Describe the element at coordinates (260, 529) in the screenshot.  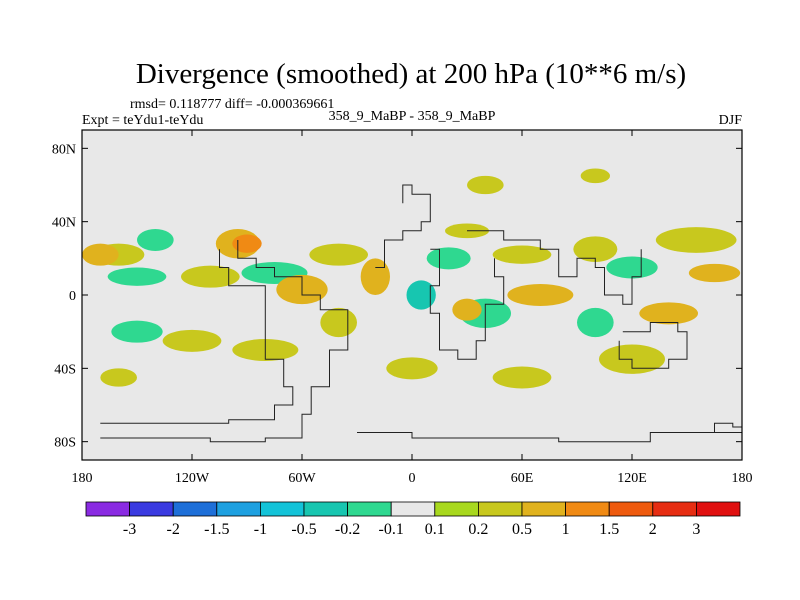
I see `colorbar-label: -1` at that location.